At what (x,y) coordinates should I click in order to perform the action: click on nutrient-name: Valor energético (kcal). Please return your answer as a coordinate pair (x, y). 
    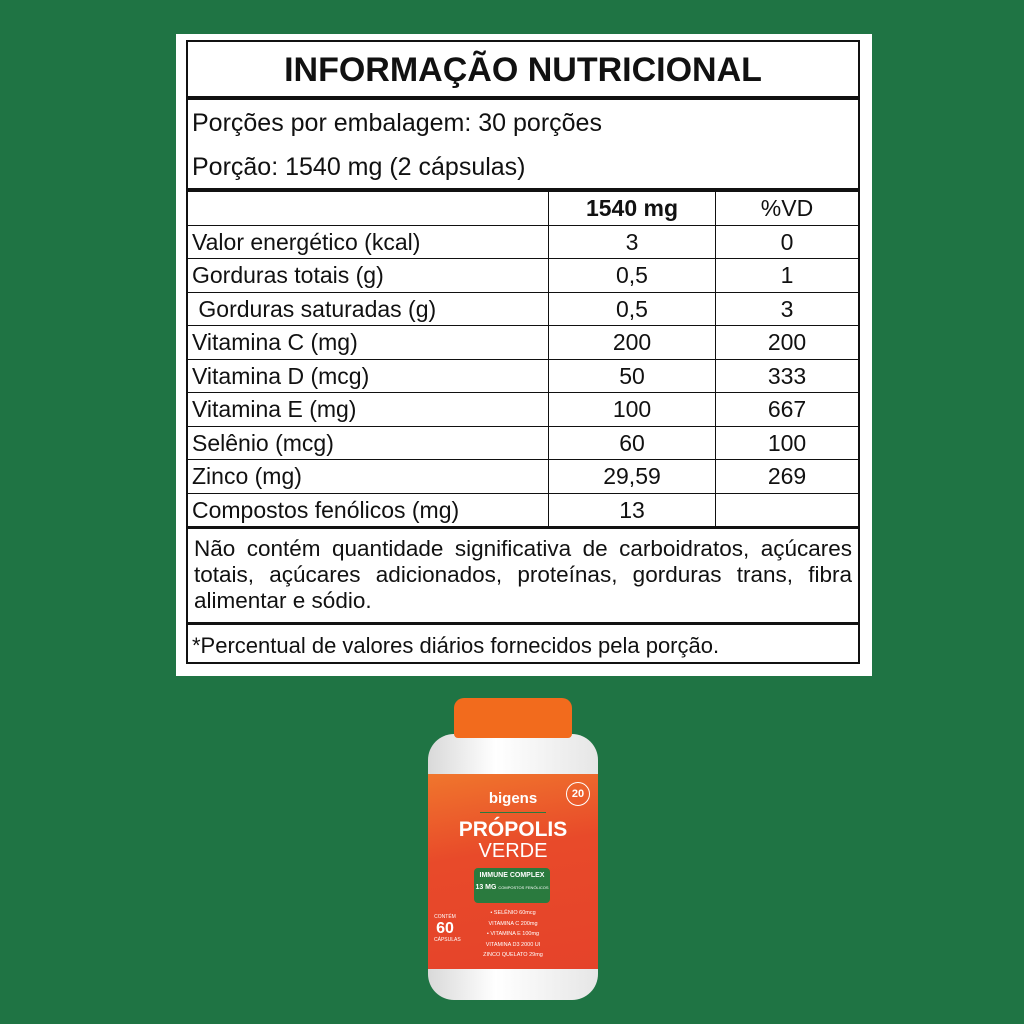
    Looking at the image, I should click on (368, 241).